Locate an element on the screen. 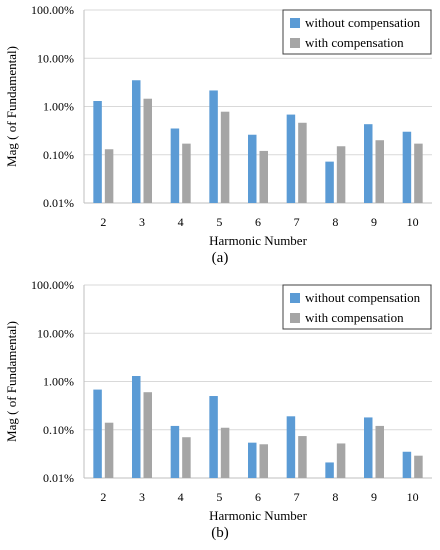  chart-b-xtick-label: 10 is located at coordinates (413, 497).